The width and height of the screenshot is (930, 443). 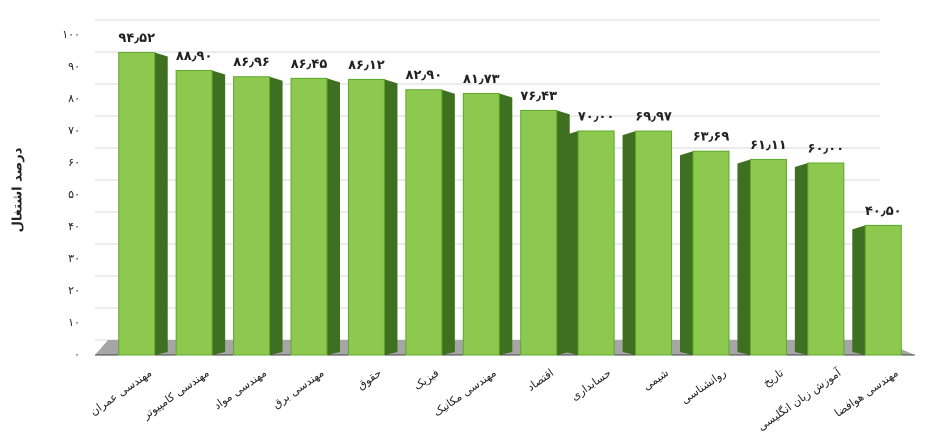 What do you see at coordinates (366, 65) in the screenshot?
I see `value-label: ۸۶٫۱۲` at bounding box center [366, 65].